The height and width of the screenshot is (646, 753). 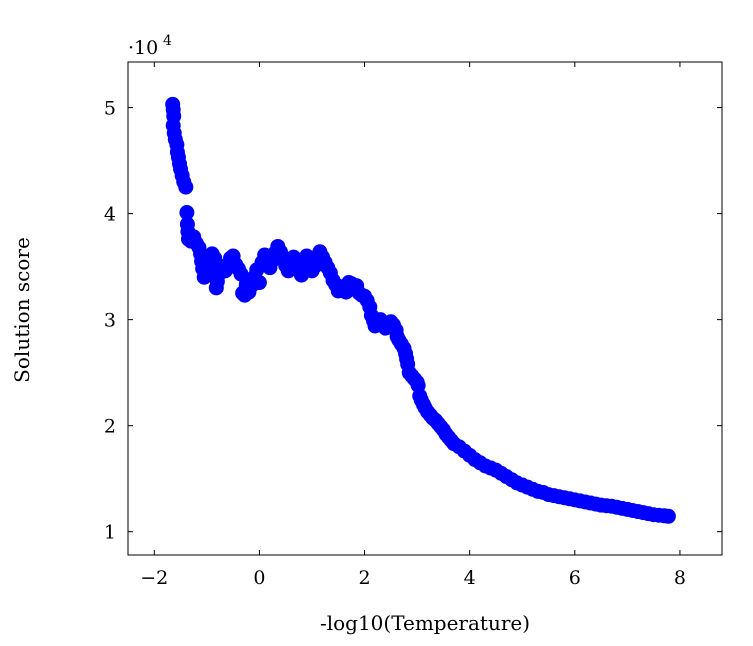 I want to click on x-tick-label: 2, so click(x=365, y=578).